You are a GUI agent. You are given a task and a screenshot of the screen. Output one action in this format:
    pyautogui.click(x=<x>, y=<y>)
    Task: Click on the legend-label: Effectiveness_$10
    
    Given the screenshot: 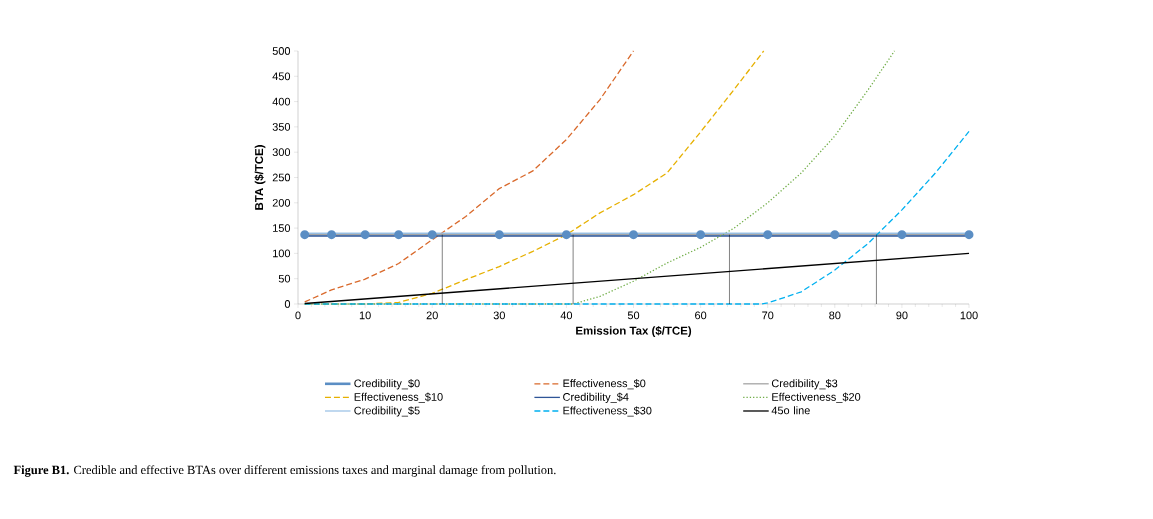 What is the action you would take?
    pyautogui.click(x=398, y=397)
    